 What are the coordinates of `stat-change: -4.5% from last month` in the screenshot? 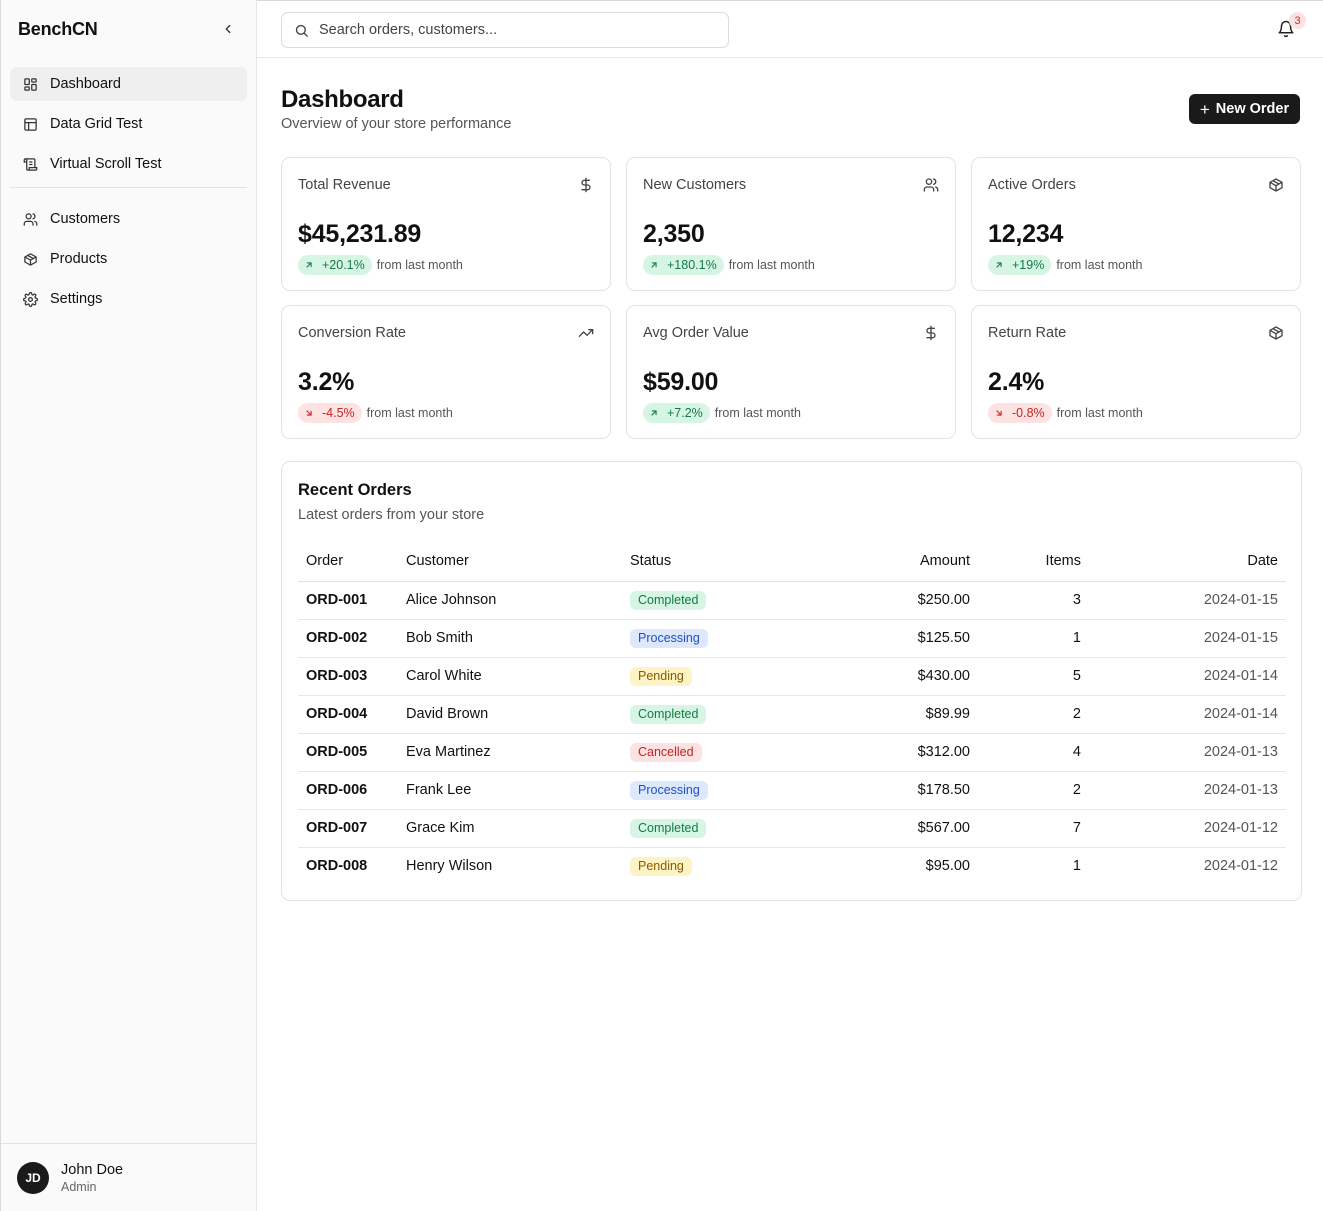 It's located at (375, 413).